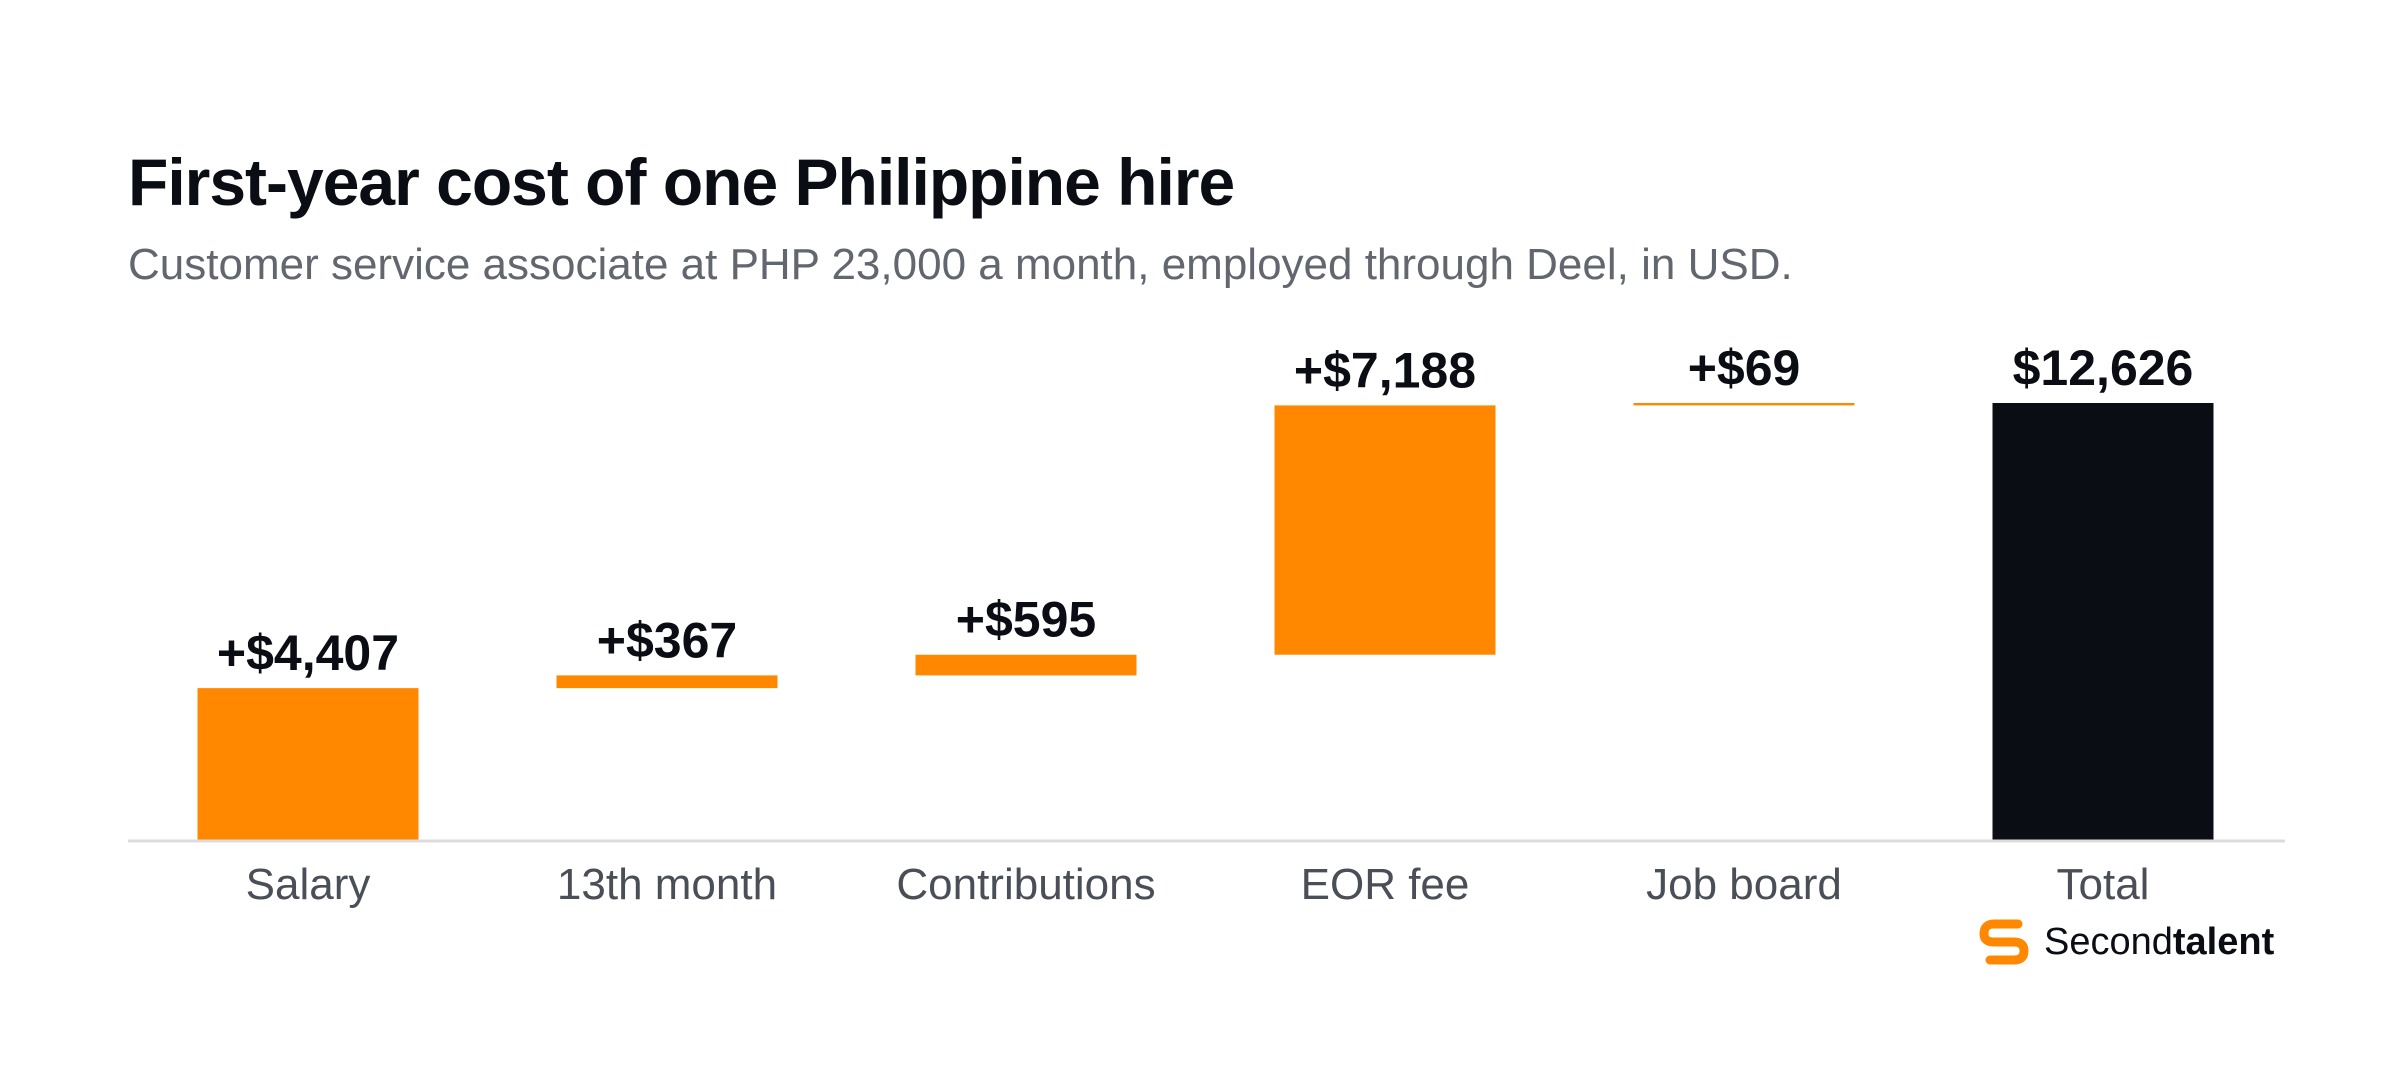 The width and height of the screenshot is (2400, 1080). Describe the element at coordinates (2223, 941) in the screenshot. I see `brand-name-bold: talent` at that location.